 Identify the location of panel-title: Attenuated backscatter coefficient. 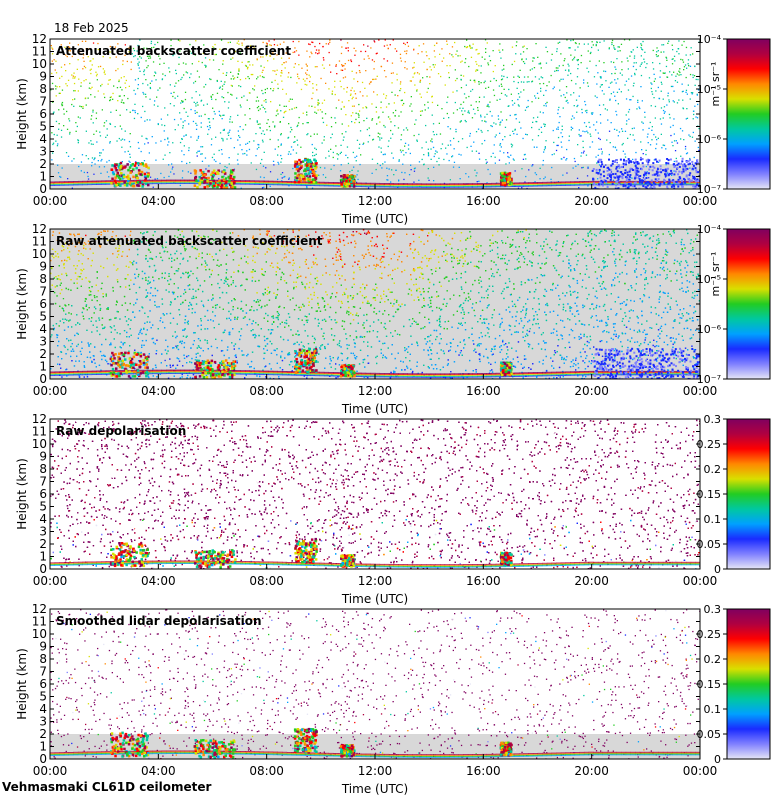
(173, 51).